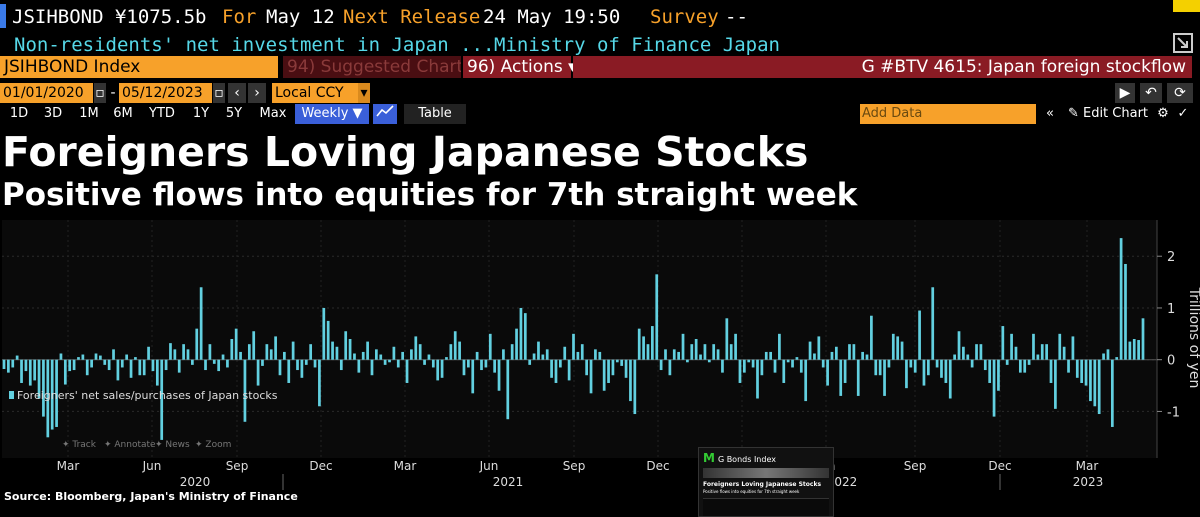 The width and height of the screenshot is (1200, 517). Describe the element at coordinates (239, 17) in the screenshot. I see `for-label: For` at that location.